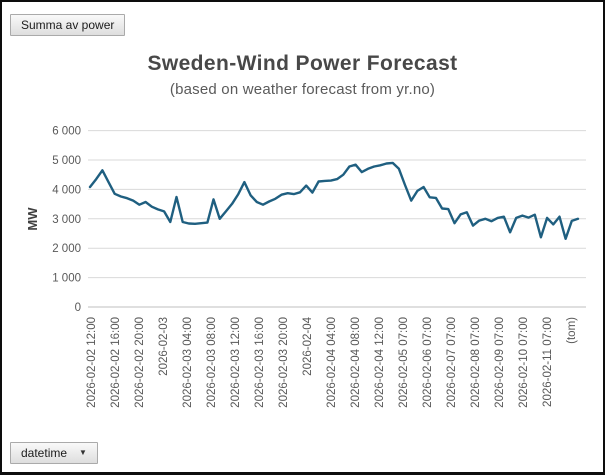  Describe the element at coordinates (452, 362) in the screenshot. I see `x-tick-label: 2026-02-07 07:00` at that location.